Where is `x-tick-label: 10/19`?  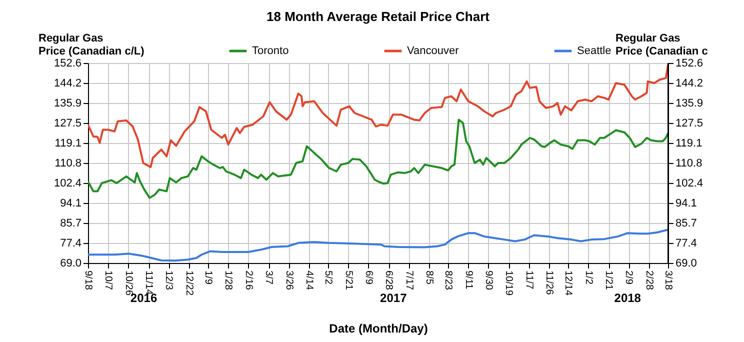 x-tick-label: 10/19 is located at coordinates (508, 283).